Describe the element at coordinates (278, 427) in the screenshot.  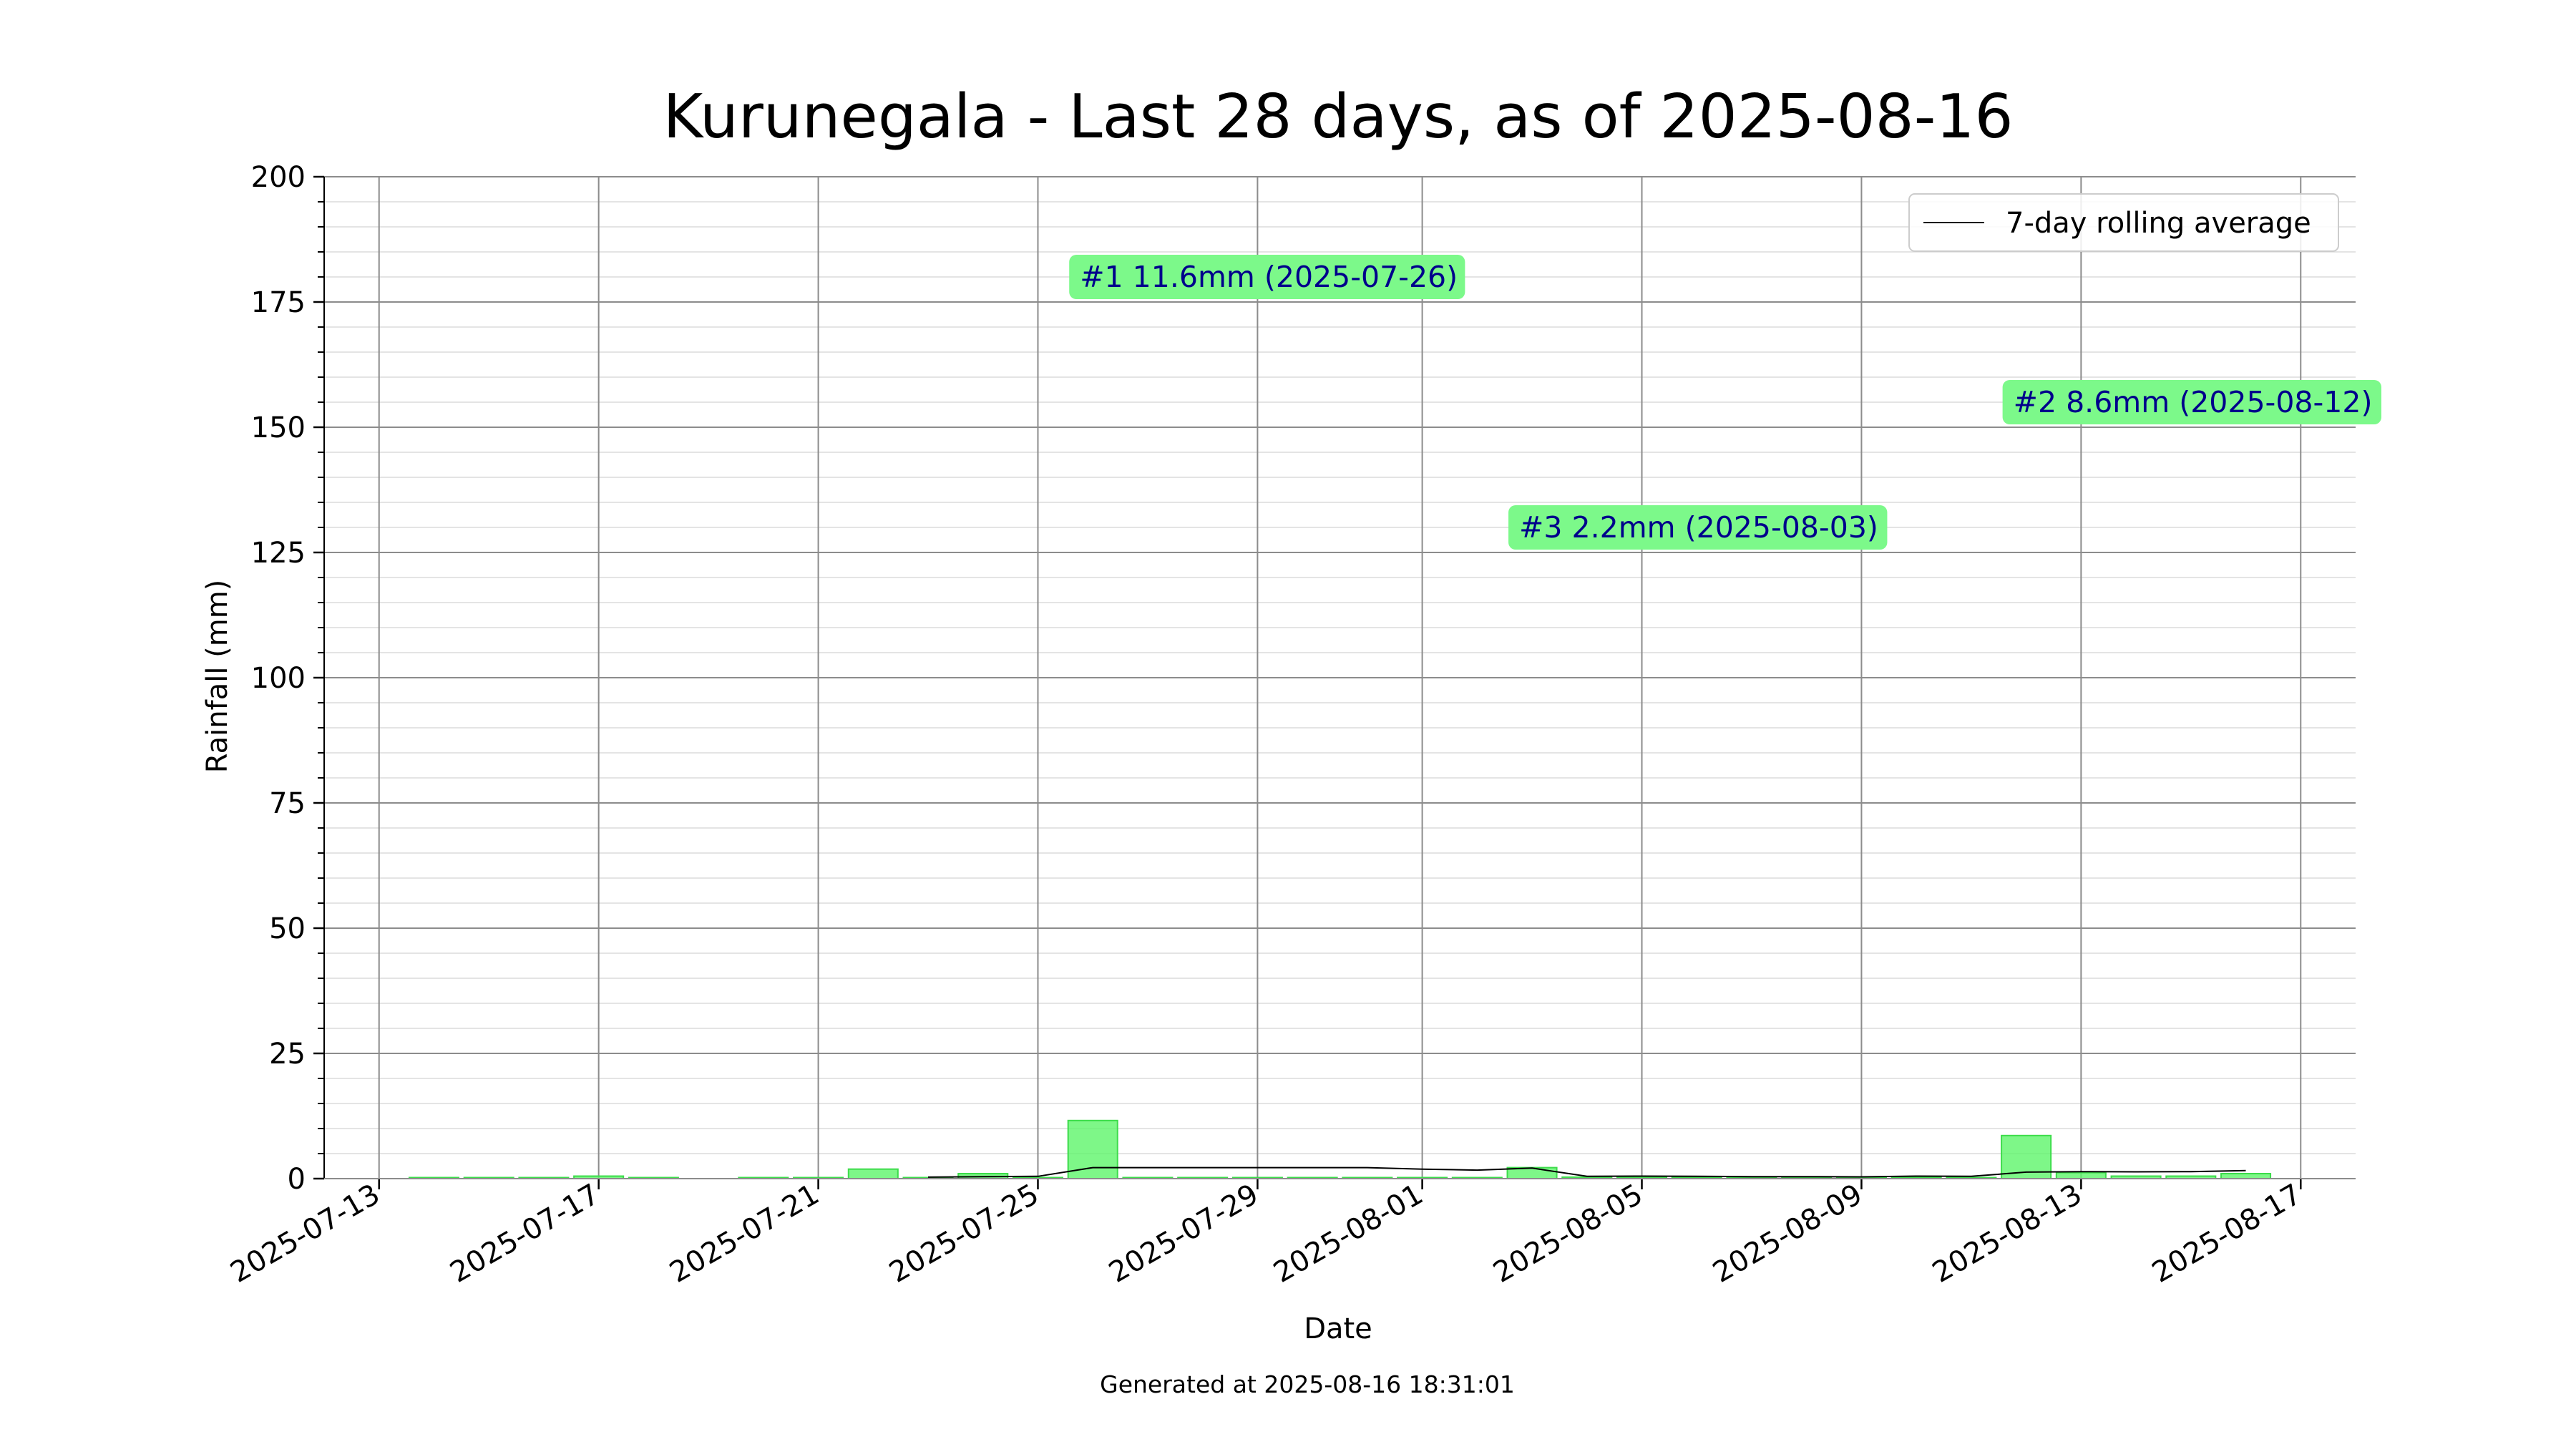
I see `y-tick-label: 150` at that location.